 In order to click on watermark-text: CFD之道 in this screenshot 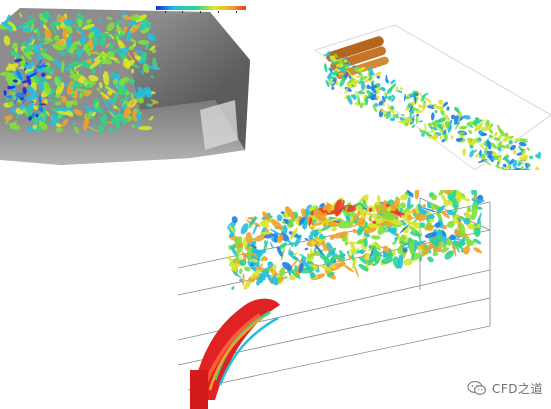, I will do `click(517, 388)`.